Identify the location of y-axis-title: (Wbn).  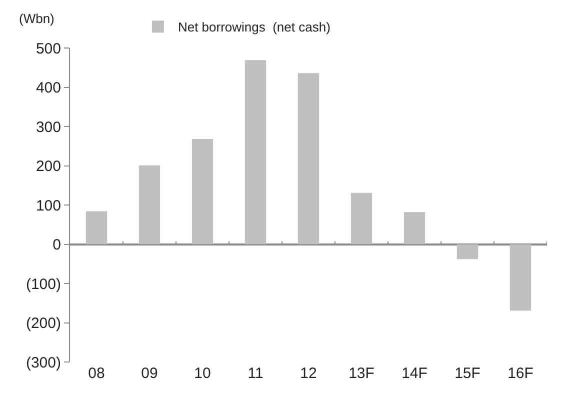
(36, 18).